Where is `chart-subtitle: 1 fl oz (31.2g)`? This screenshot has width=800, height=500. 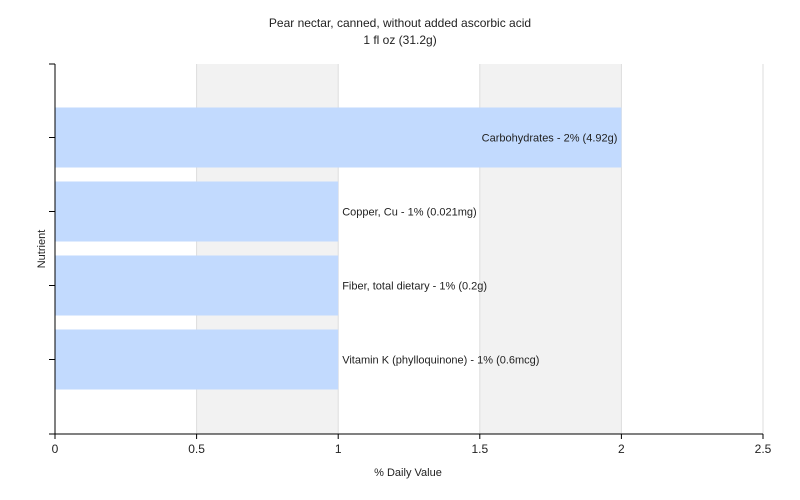 chart-subtitle: 1 fl oz (31.2g) is located at coordinates (399, 40).